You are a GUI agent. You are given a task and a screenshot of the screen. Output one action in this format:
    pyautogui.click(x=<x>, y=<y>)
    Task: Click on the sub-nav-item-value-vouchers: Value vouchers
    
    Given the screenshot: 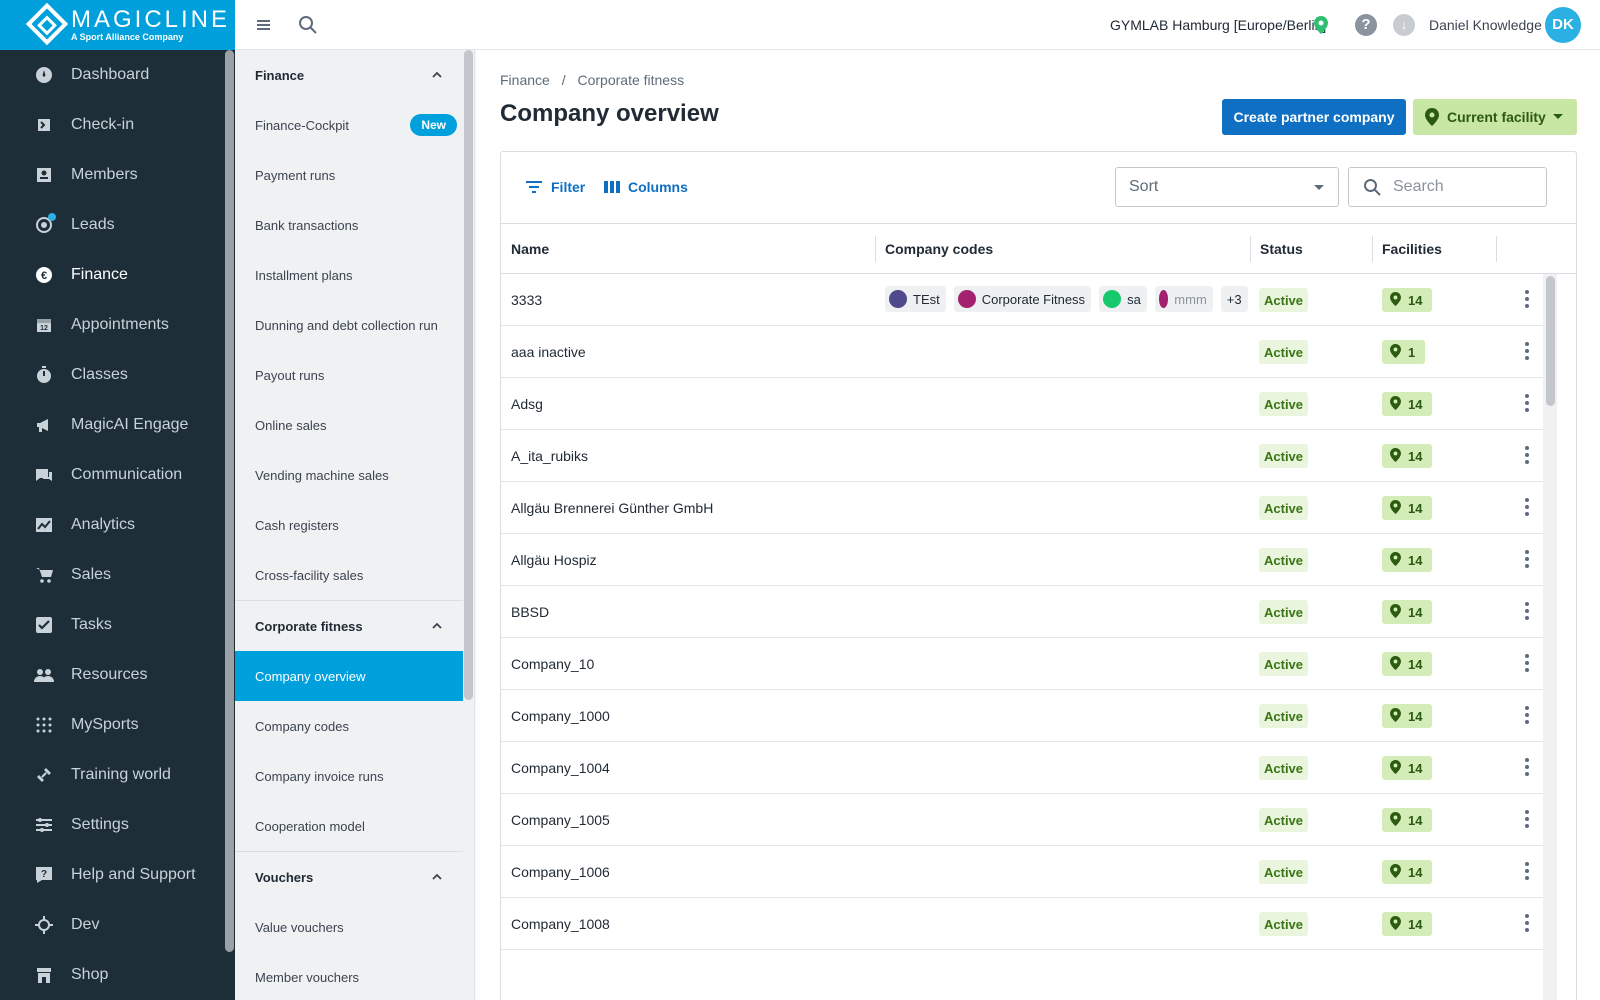 What is the action you would take?
    pyautogui.click(x=349, y=927)
    